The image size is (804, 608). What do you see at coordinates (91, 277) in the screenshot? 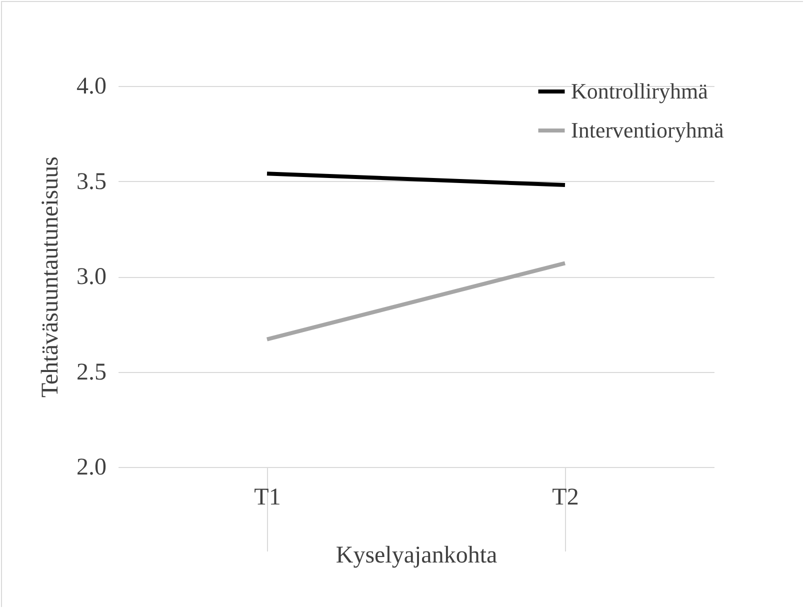
I see `y-tick-label: 3.0` at bounding box center [91, 277].